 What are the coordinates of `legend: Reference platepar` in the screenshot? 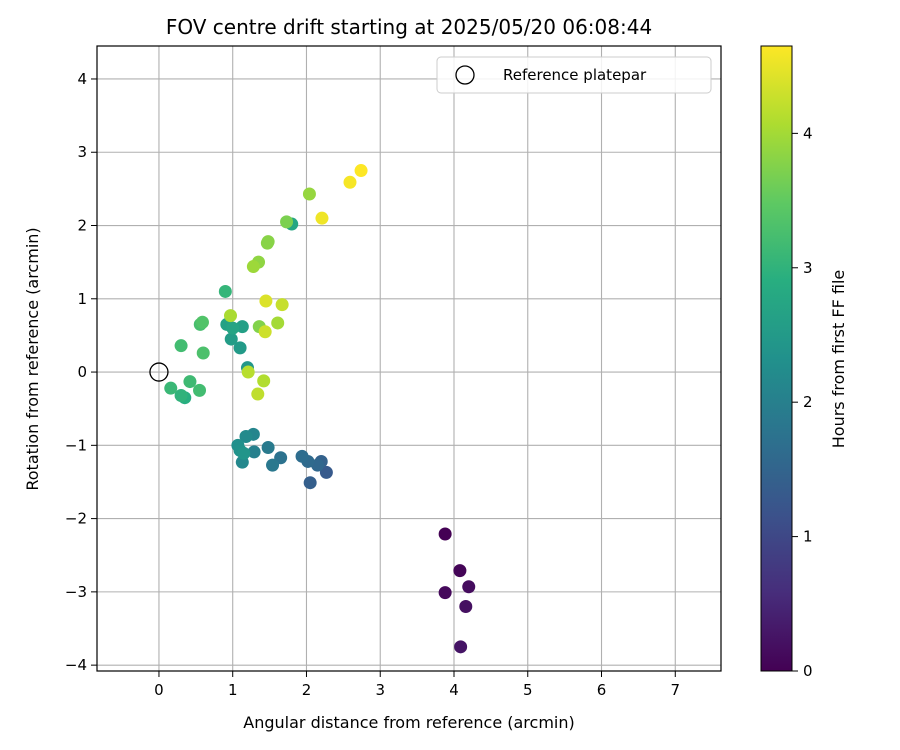 It's located at (574, 75).